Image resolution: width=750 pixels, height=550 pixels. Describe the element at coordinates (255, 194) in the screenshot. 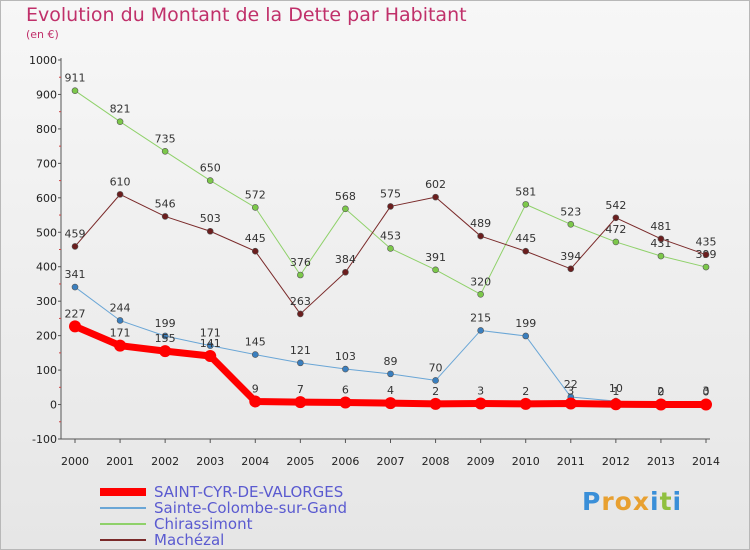

I see `data-label: 572` at that location.